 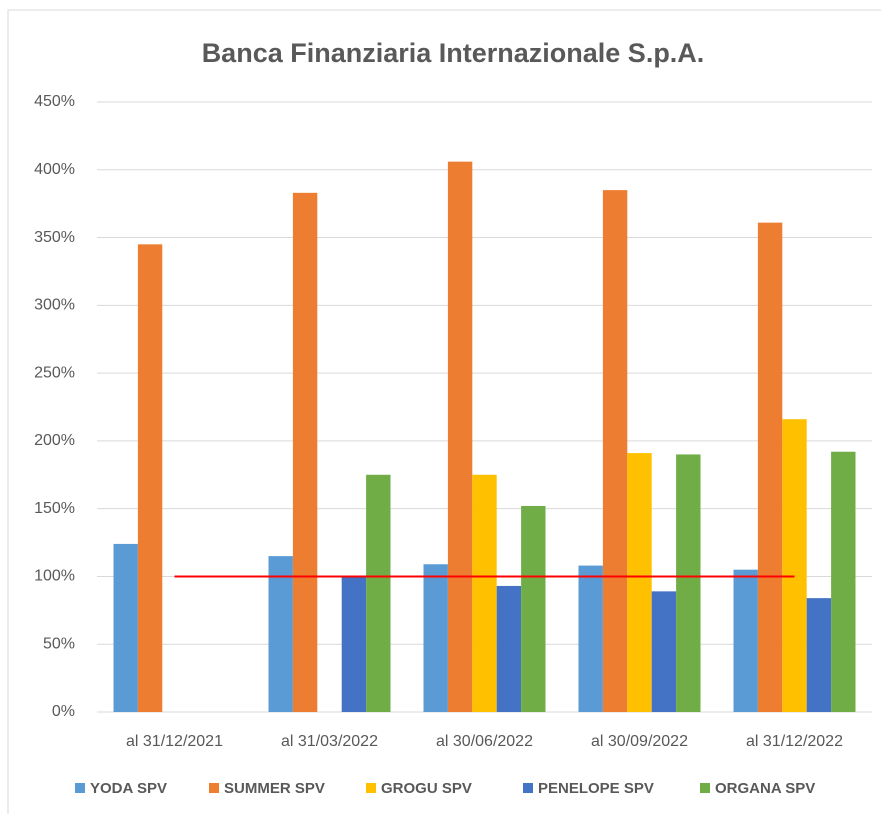 I want to click on chart-title: Banca Finanziaria Internazionale S.p.A., so click(x=453, y=53).